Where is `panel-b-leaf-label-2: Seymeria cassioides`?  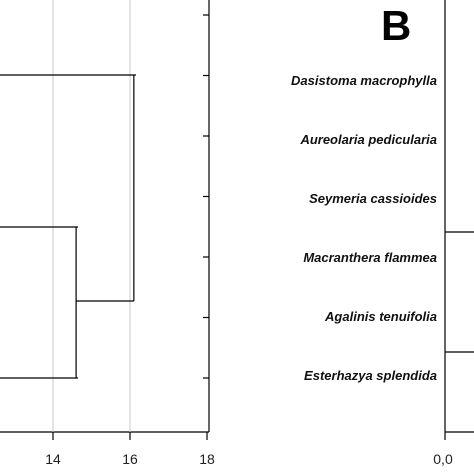 panel-b-leaf-label-2: Seymeria cassioides is located at coordinates (373, 198).